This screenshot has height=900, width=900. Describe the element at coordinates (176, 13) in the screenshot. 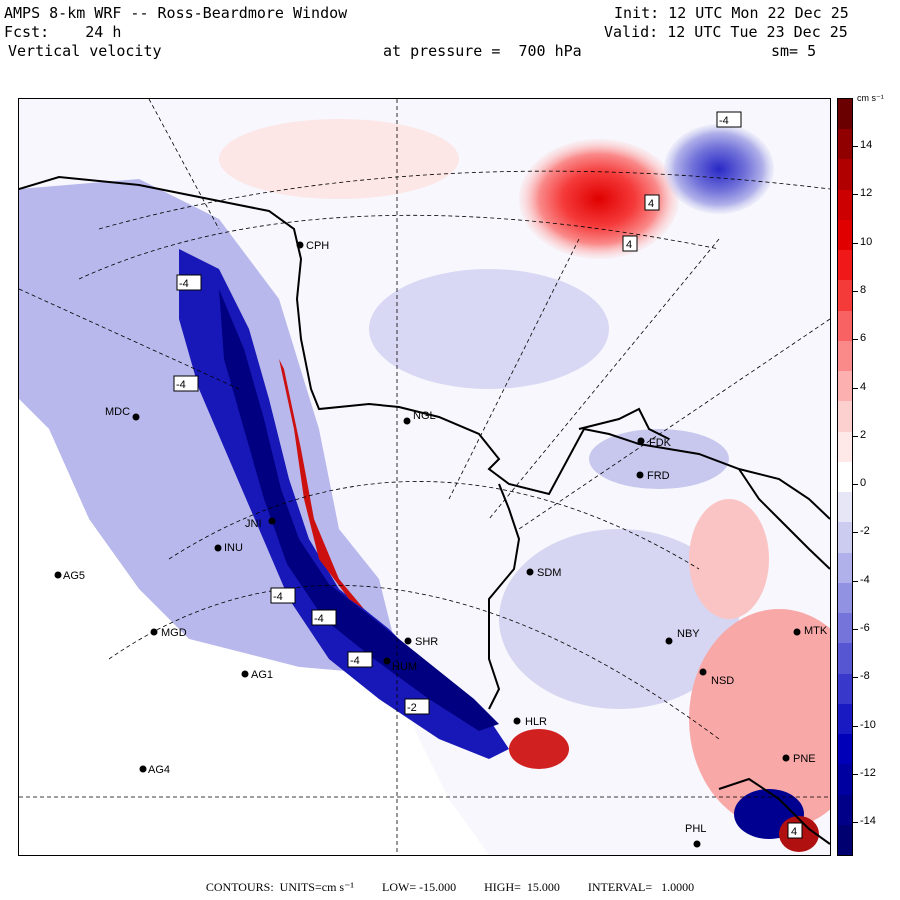

I see `map-title: AMPS 8-km WRF -- Ross-Beardmore Window` at that location.